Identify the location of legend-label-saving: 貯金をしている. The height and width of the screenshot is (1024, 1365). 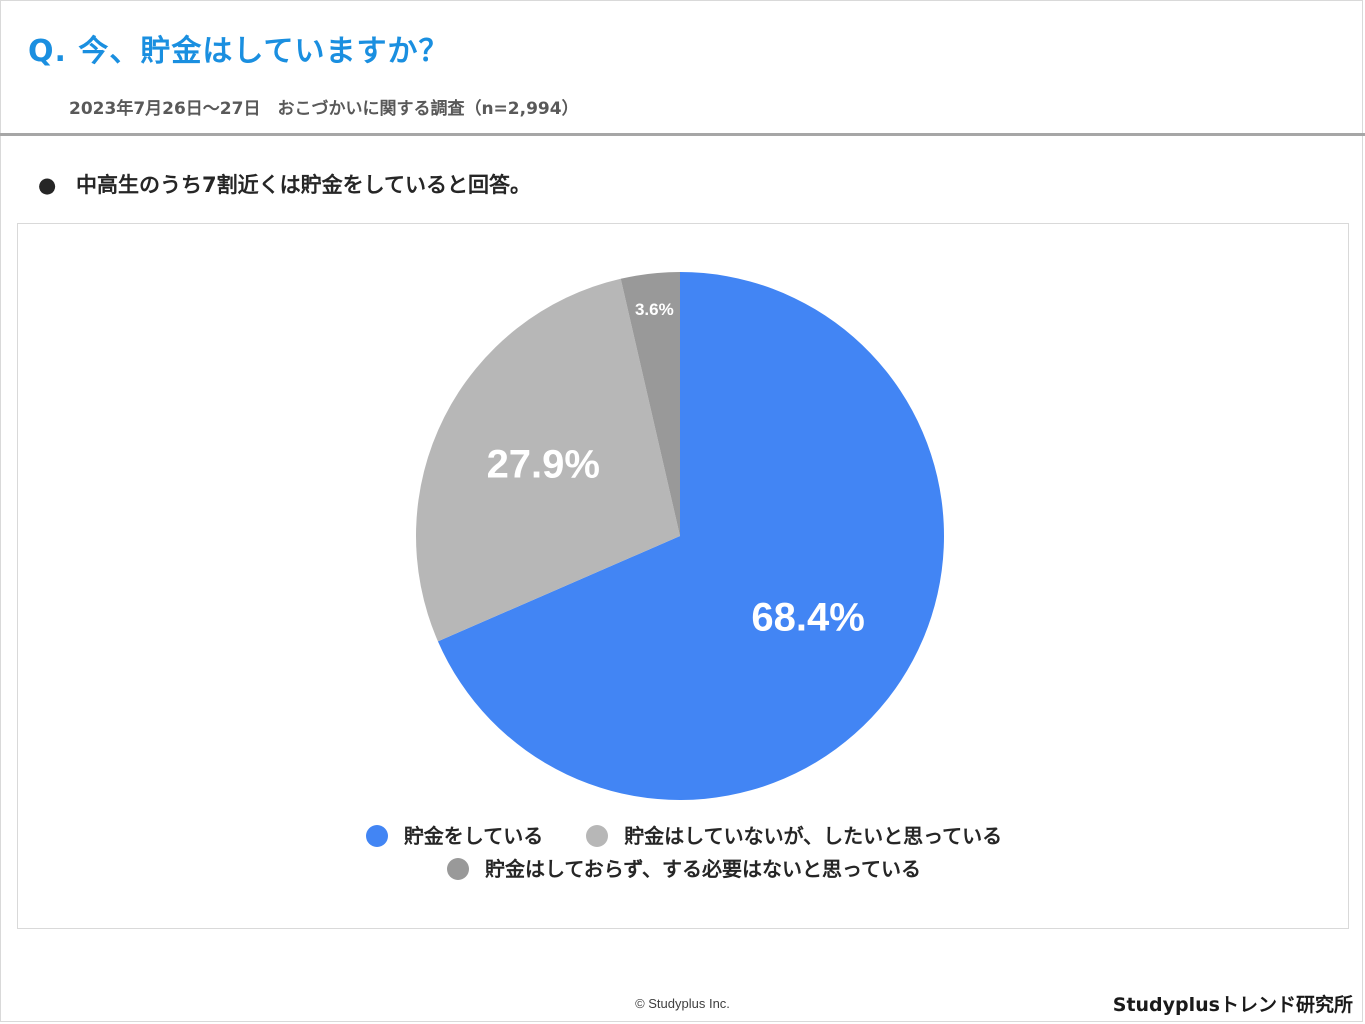
(473, 836).